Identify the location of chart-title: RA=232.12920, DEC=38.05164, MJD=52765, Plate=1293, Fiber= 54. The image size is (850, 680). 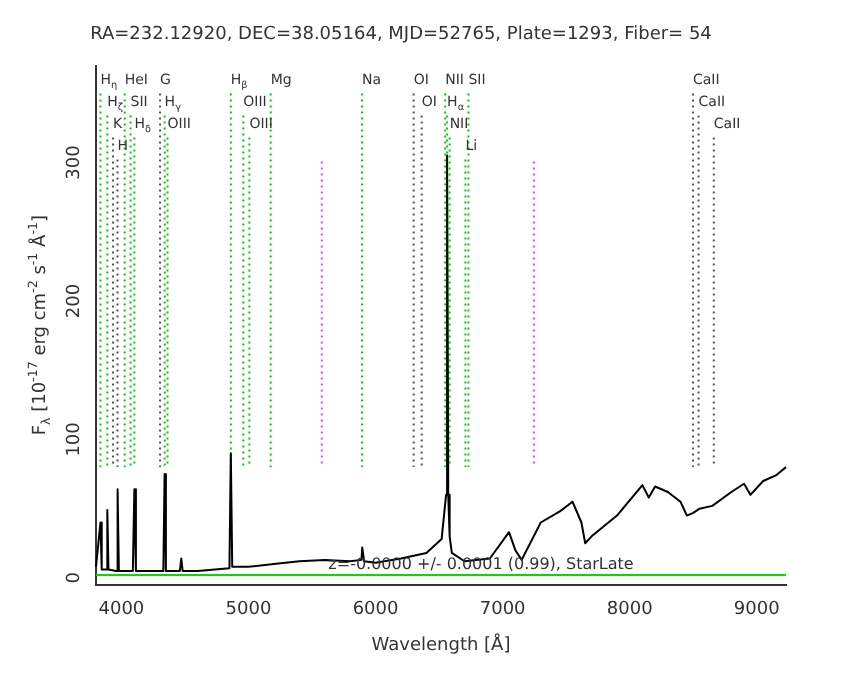
(401, 35).